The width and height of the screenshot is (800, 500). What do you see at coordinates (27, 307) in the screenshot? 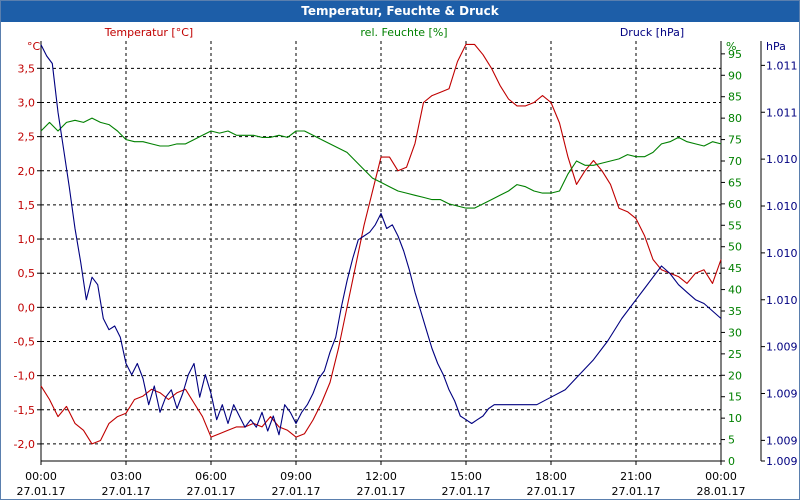
I see `temperature-tick-label: 0,0` at bounding box center [27, 307].